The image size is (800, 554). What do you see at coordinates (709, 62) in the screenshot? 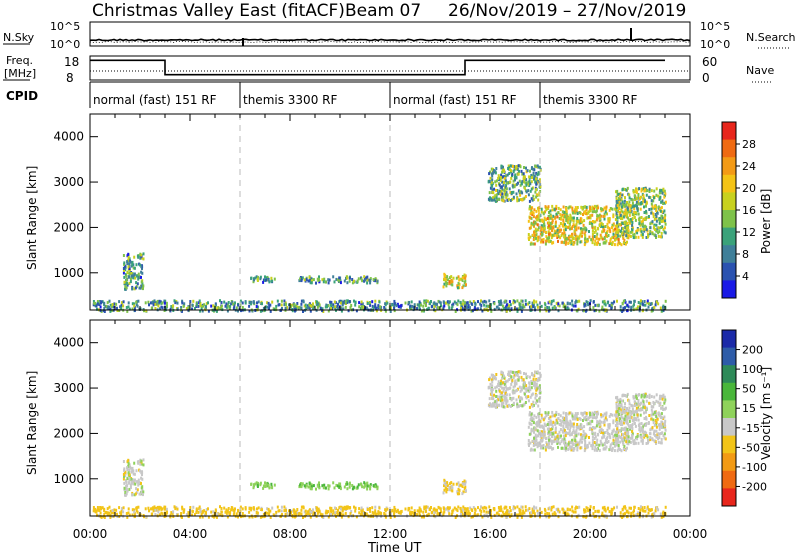
I see `nave-tick-top: 60` at bounding box center [709, 62].